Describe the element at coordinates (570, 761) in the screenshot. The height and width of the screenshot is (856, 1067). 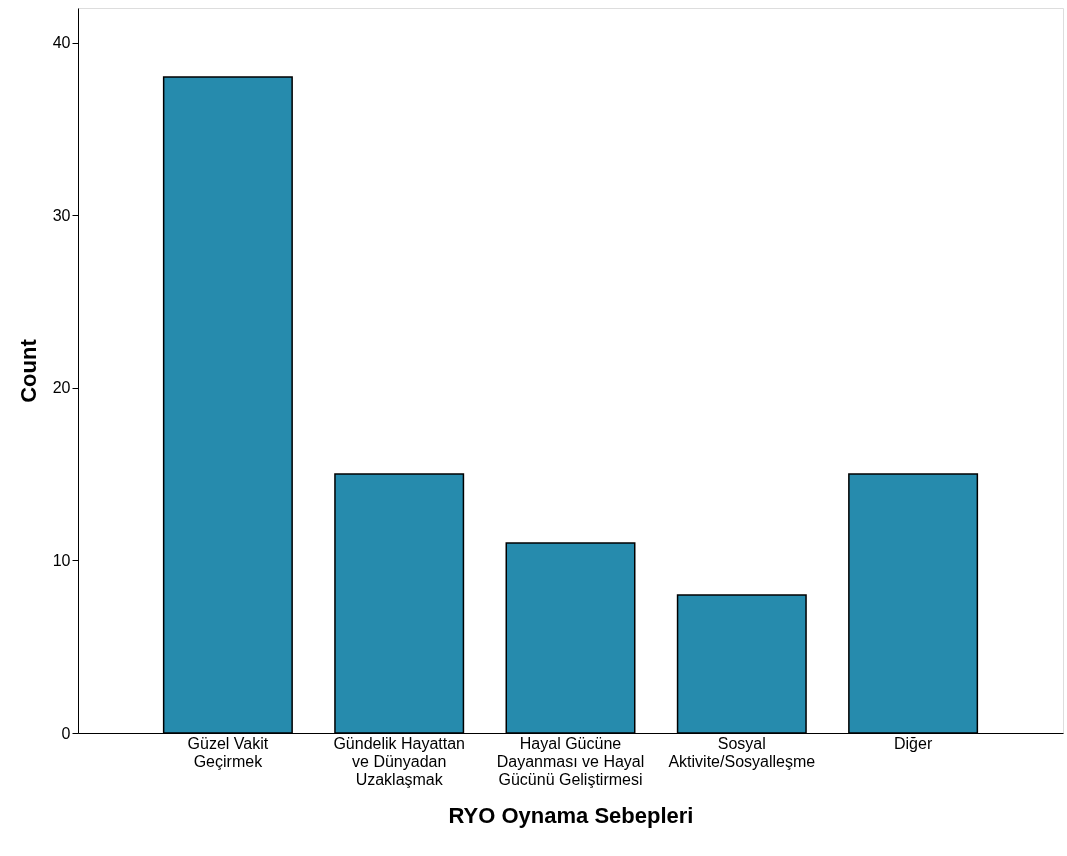
I see `x-tick-label: Hayal Gücüne Dayanması ve Hayal Gücünü Geliştirmesi` at that location.